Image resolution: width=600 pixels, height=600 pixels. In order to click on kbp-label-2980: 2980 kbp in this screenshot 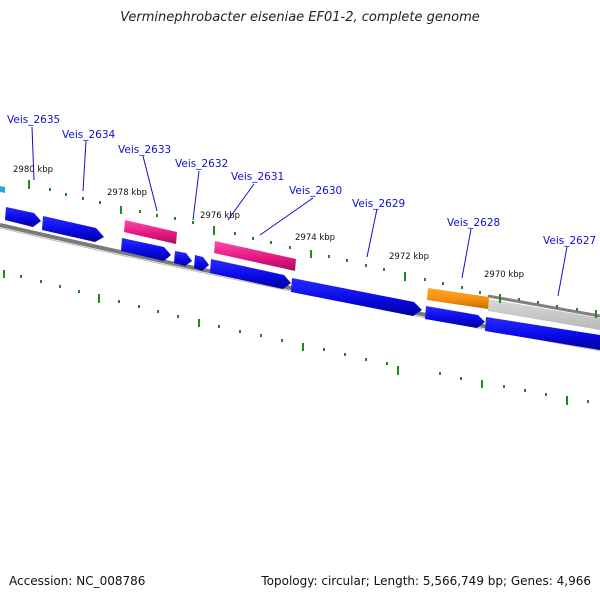, I will do `click(33, 170)`.